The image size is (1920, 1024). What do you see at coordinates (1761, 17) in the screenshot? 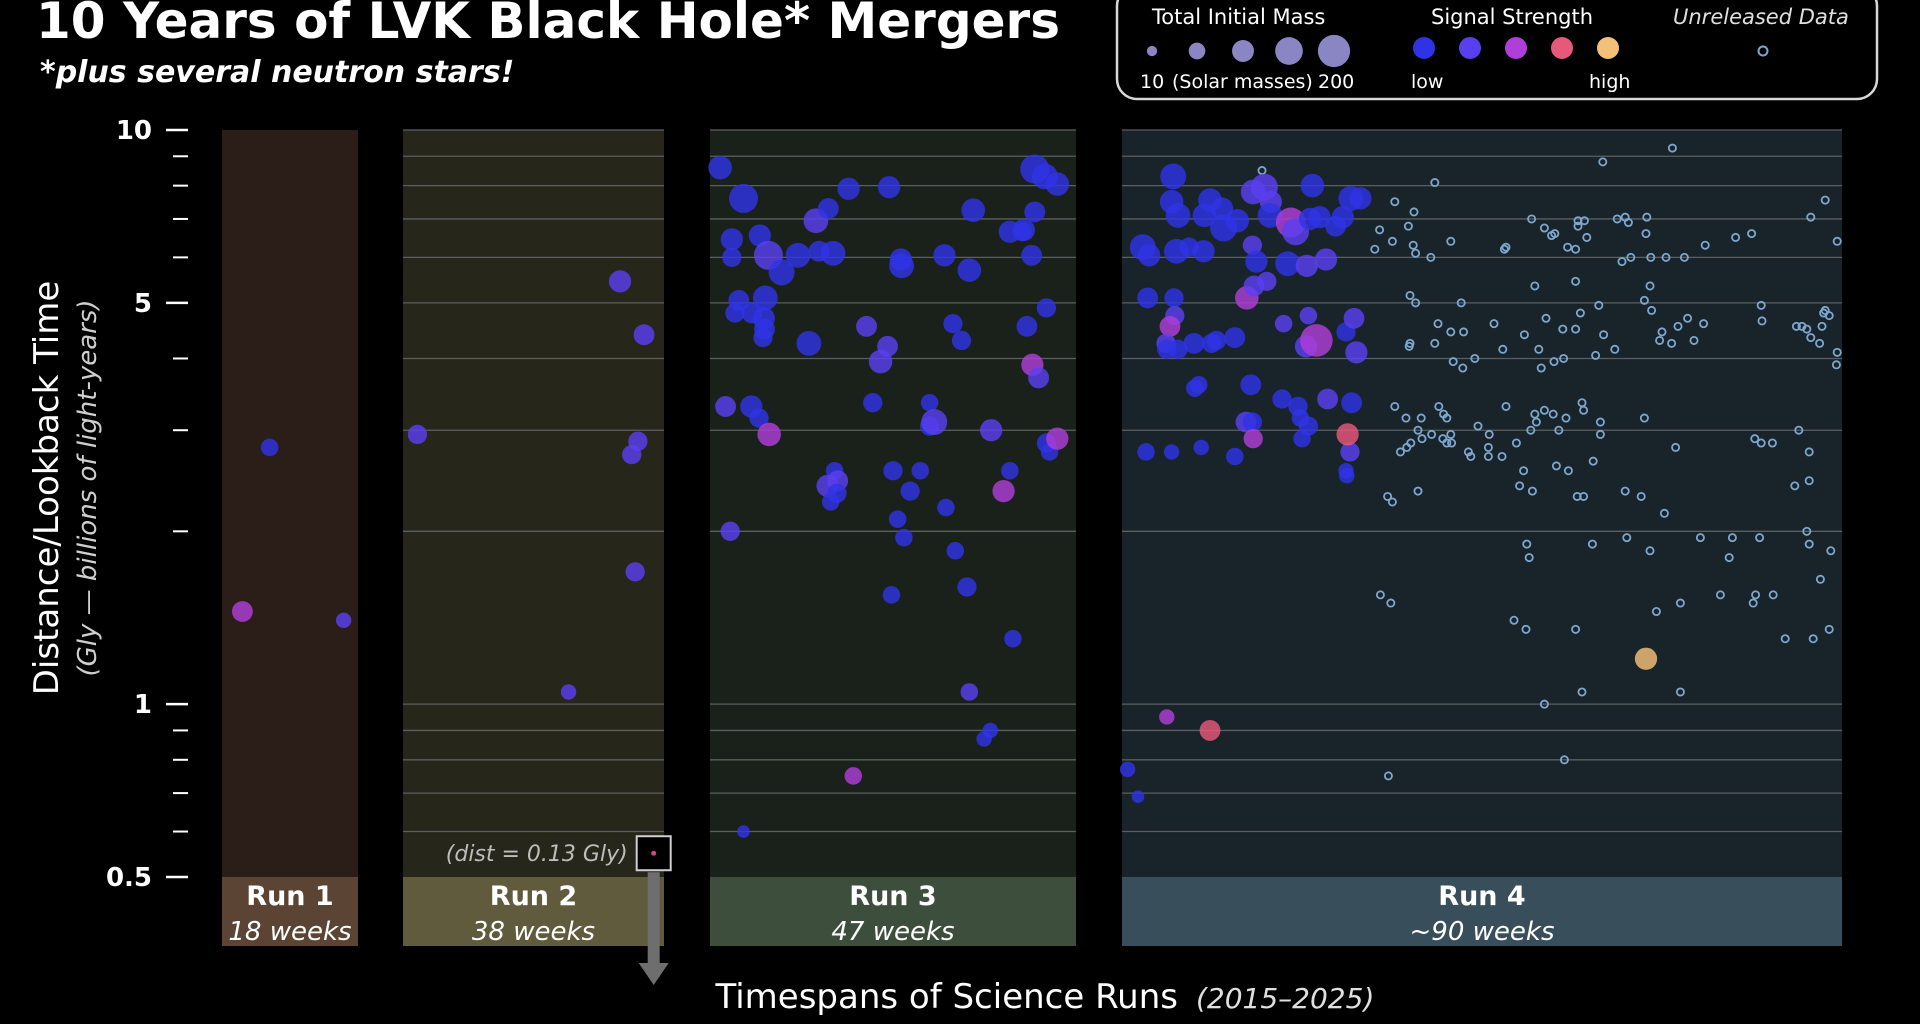
I see `legend-unreleased-heading: Unreleased Data` at bounding box center [1761, 17].